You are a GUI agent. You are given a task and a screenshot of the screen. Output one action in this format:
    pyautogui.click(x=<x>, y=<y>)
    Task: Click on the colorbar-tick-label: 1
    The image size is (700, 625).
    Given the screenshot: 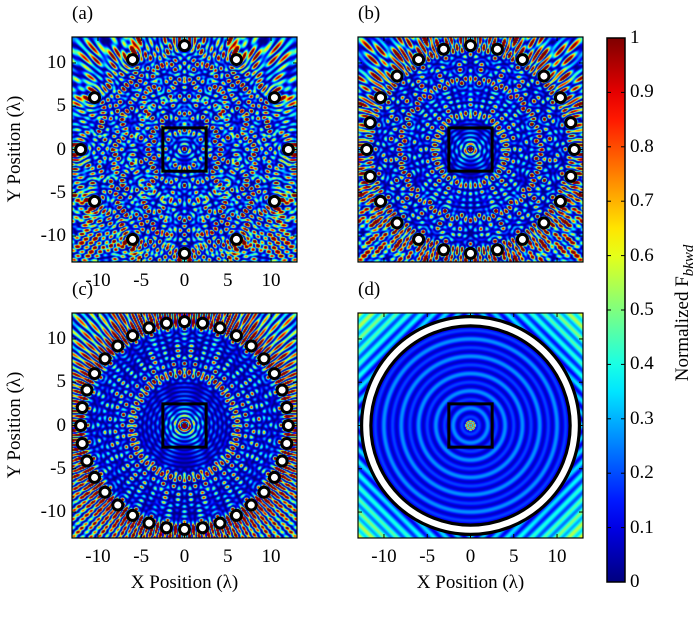 What is the action you would take?
    pyautogui.click(x=635, y=37)
    